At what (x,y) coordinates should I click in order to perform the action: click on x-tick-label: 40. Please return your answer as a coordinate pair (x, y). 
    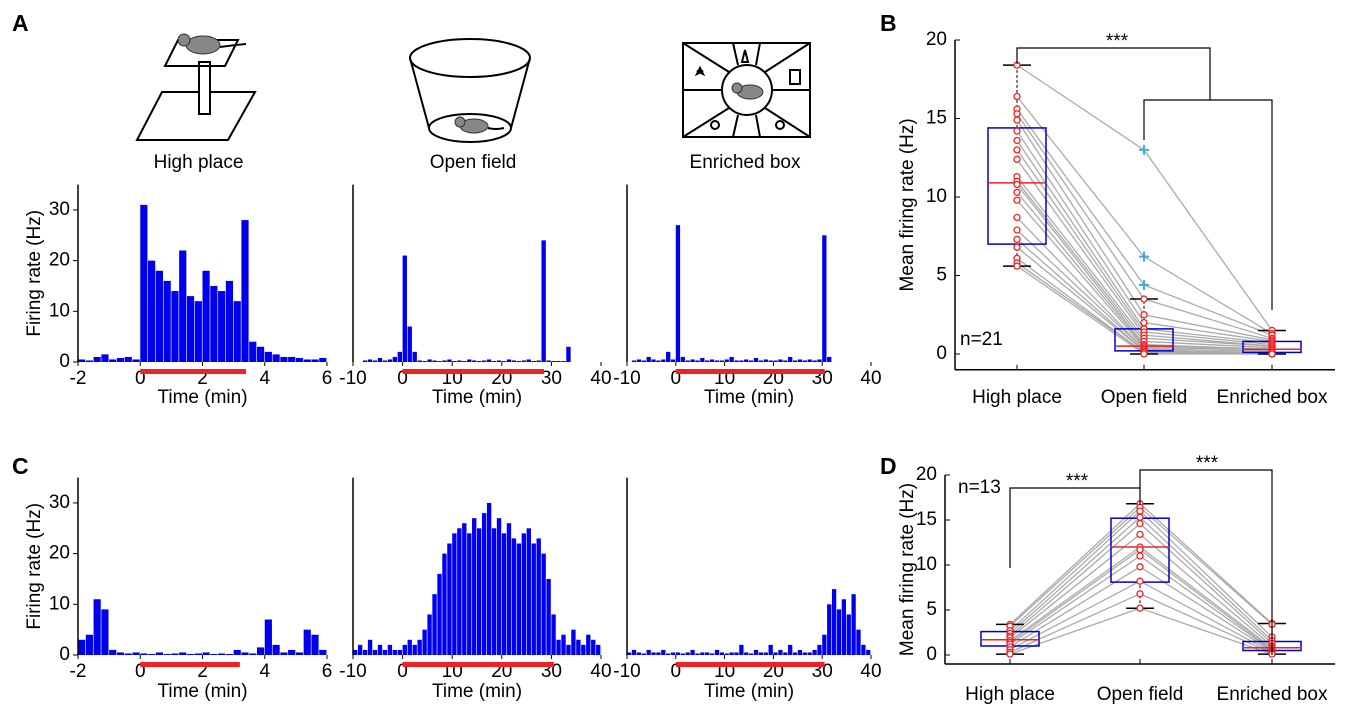
    Looking at the image, I should click on (600, 378).